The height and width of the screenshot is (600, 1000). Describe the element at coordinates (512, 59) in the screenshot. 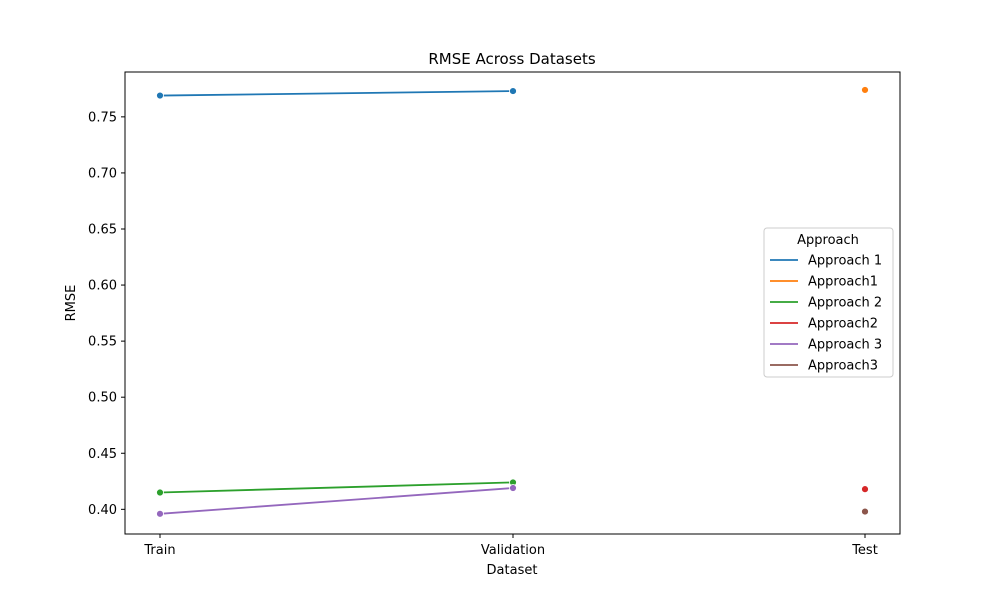

I see `chart-title: RMSE Across Datasets` at that location.